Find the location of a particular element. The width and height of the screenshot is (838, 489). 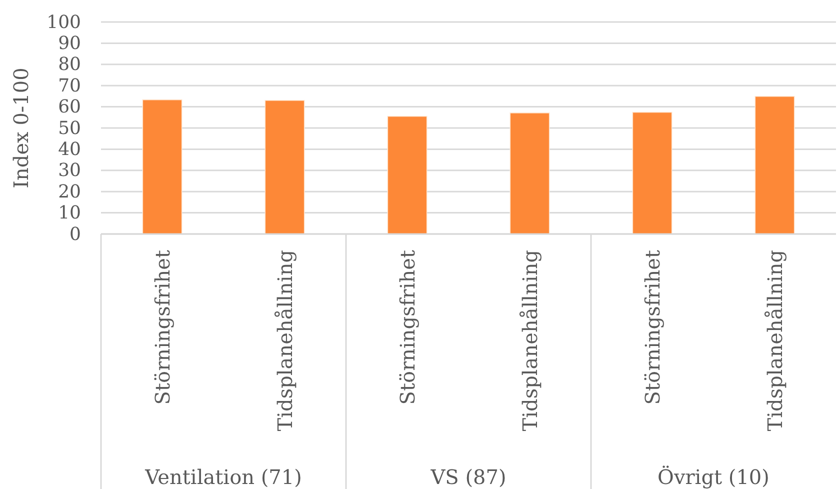

text: Ventilation (71) is located at coordinates (223, 477).